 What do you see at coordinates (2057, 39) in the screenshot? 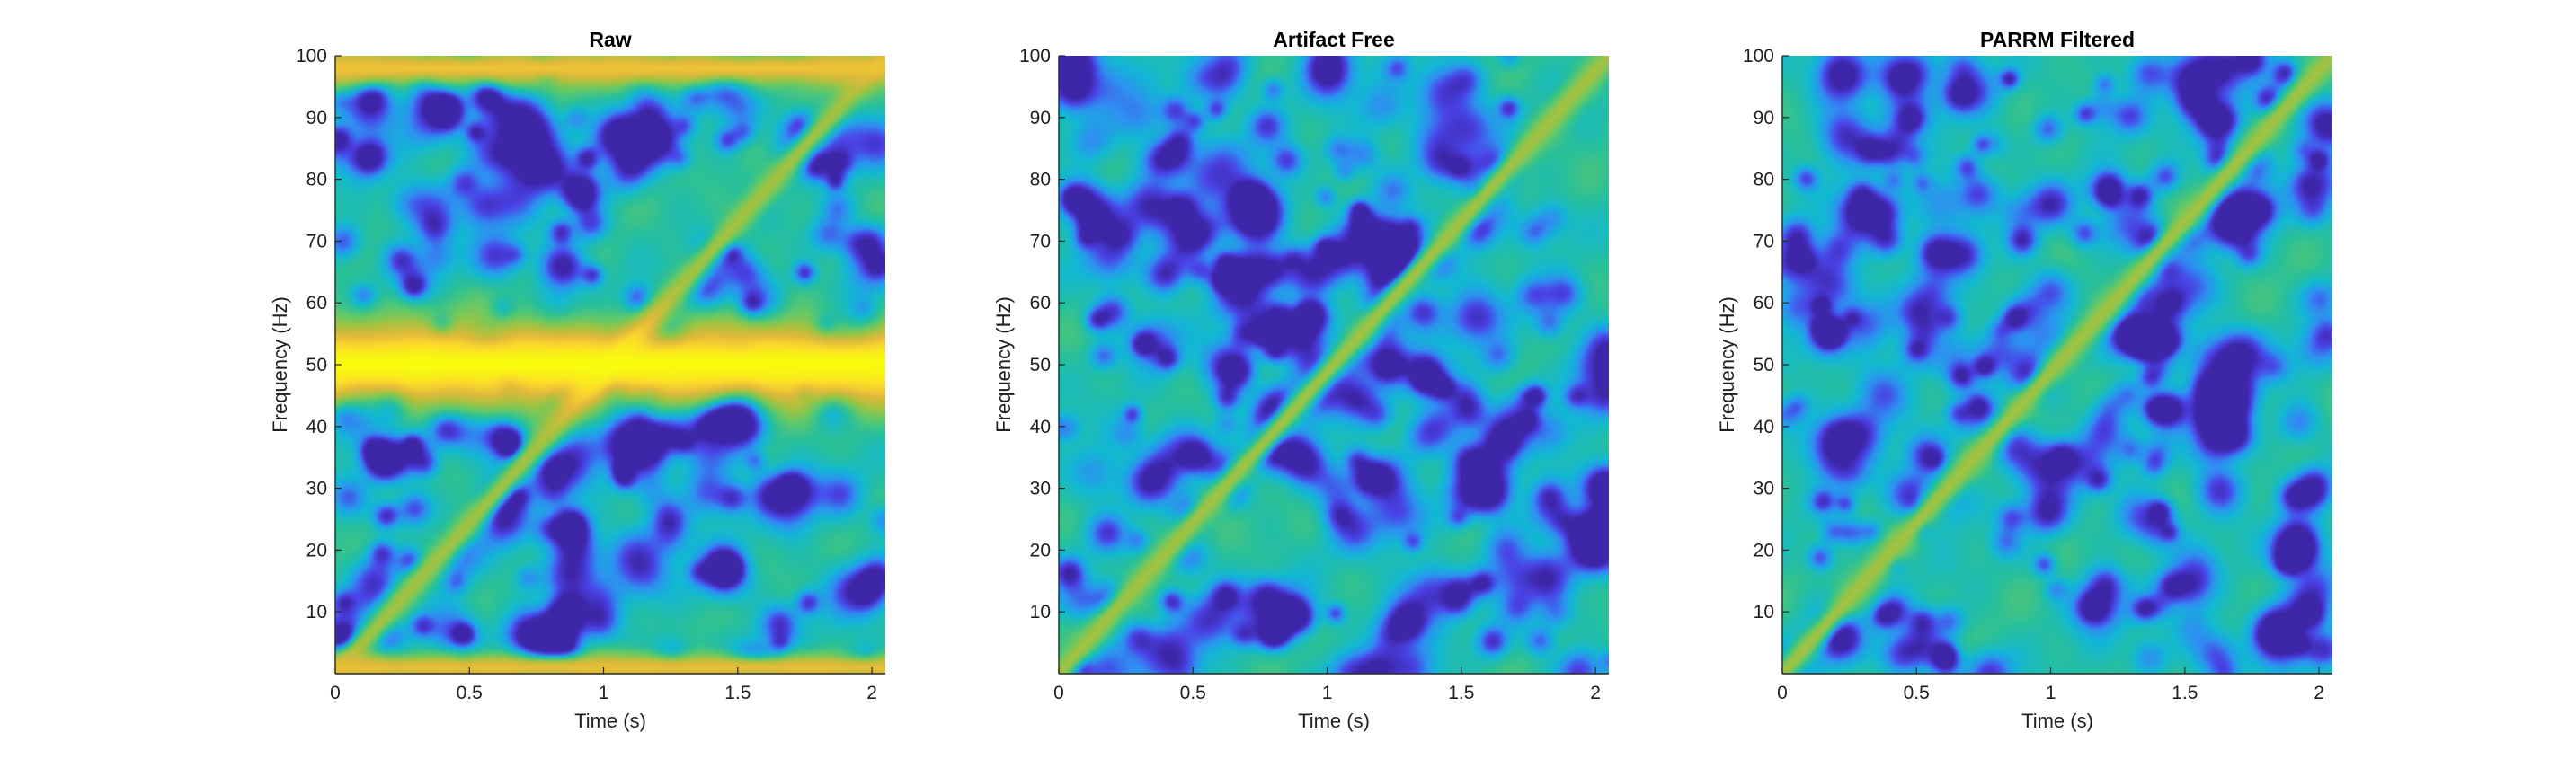
I see `chart-title: PARRM Filtered` at bounding box center [2057, 39].